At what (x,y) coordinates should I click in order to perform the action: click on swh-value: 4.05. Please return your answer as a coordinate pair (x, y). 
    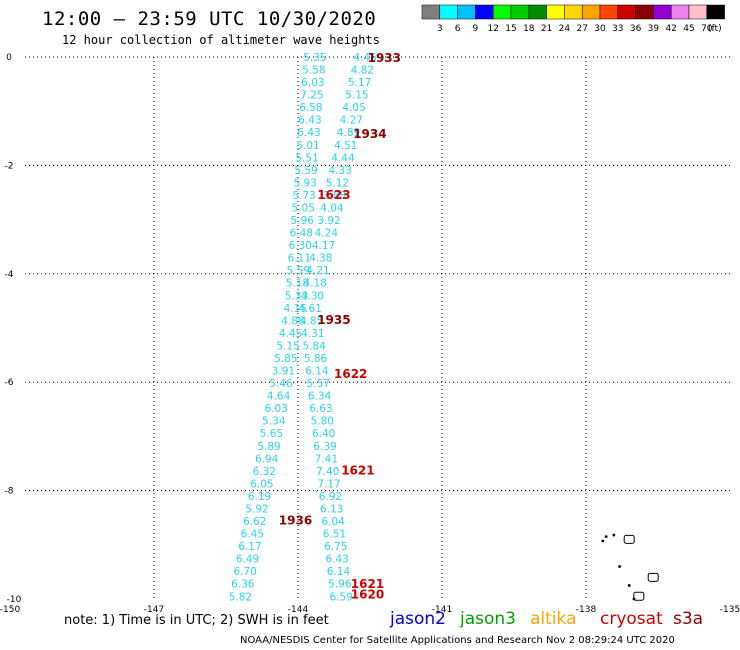
    Looking at the image, I should click on (353, 108).